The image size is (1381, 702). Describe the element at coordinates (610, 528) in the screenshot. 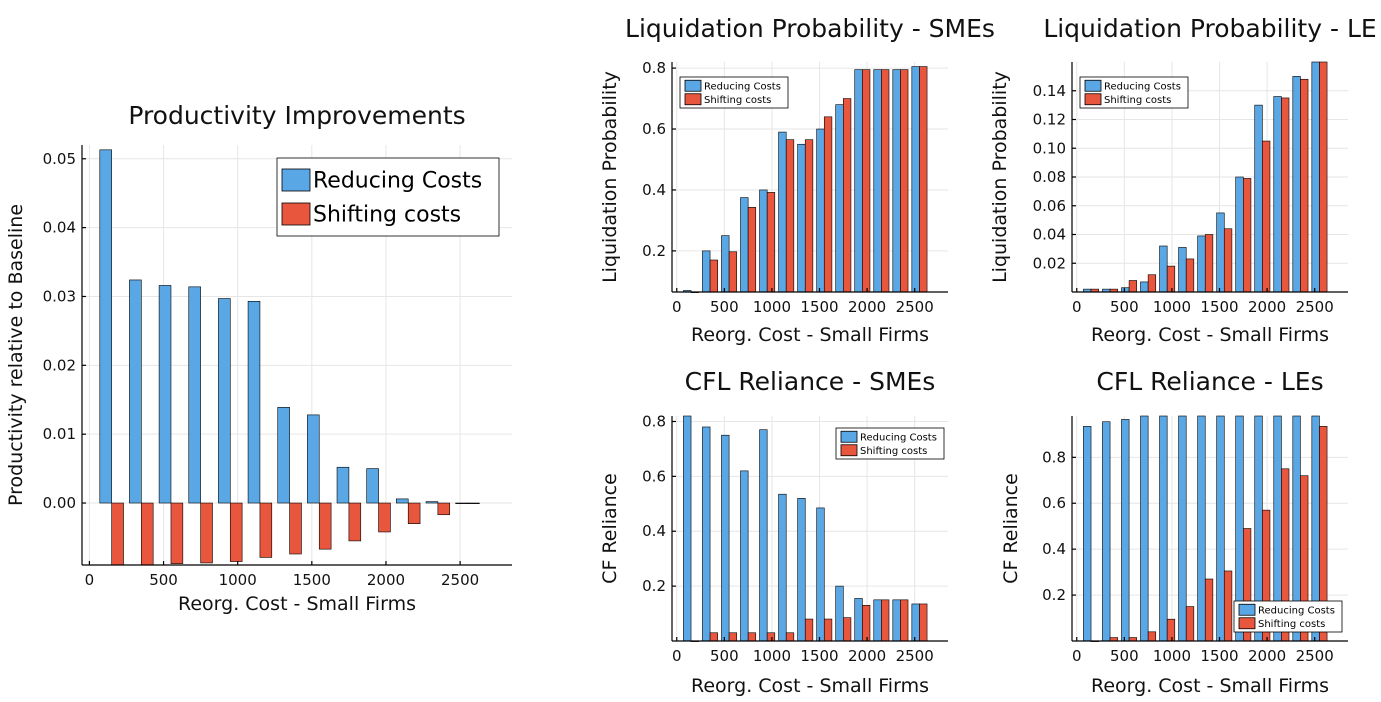

I see `y-axis-label: CF Reliance` at that location.